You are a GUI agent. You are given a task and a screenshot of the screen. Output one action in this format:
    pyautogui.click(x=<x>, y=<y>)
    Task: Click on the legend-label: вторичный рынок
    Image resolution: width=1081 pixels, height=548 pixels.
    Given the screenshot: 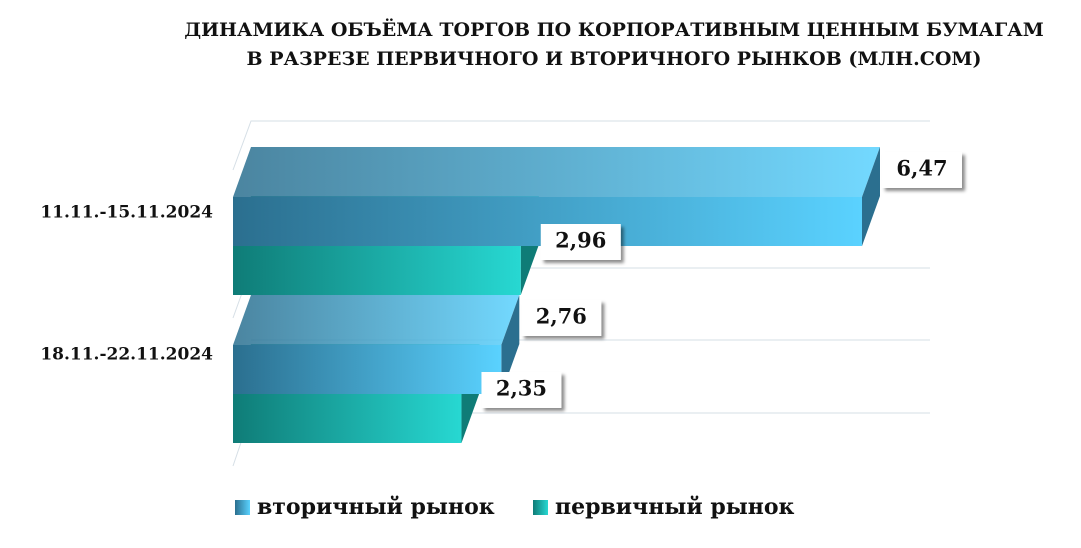 What is the action you would take?
    pyautogui.click(x=376, y=507)
    